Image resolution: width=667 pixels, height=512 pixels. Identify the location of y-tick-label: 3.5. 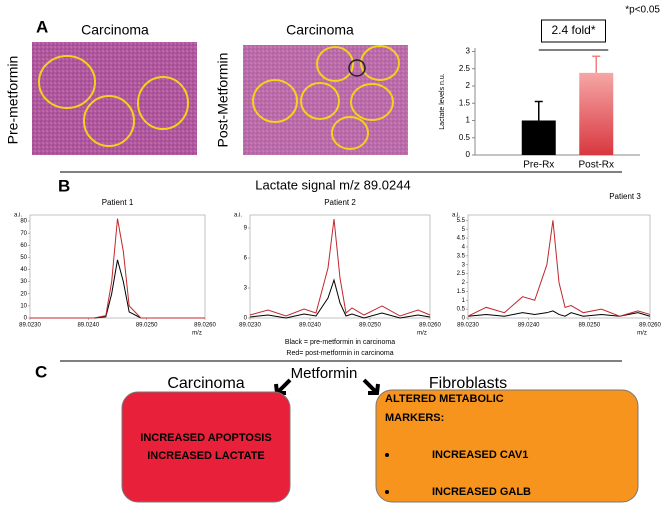
(461, 256).